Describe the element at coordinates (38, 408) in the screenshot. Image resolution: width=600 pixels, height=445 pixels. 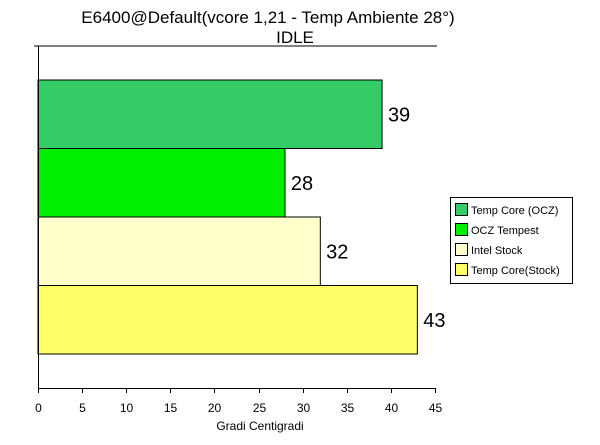
I see `x-tick-label: 0` at that location.